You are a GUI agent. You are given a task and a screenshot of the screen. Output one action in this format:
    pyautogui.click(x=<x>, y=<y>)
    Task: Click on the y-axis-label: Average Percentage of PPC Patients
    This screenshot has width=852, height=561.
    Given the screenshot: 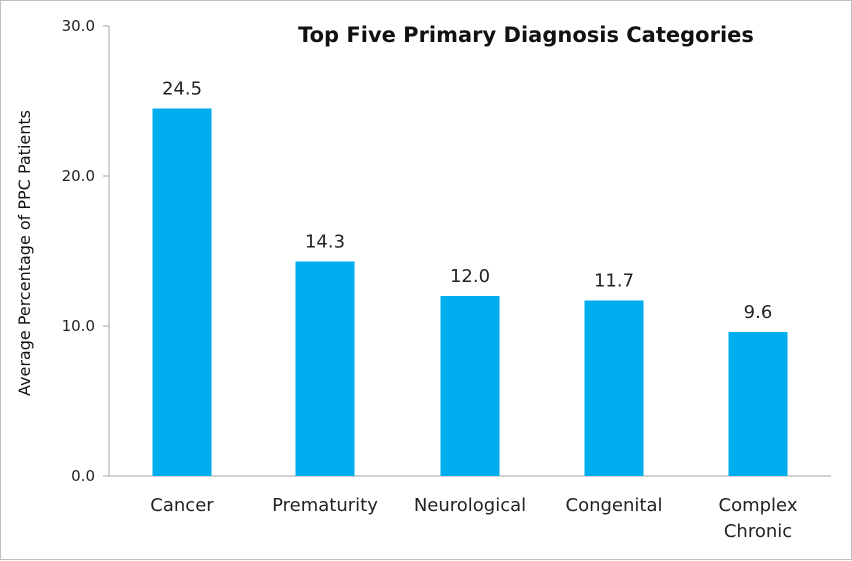 What is the action you would take?
    pyautogui.click(x=24, y=253)
    